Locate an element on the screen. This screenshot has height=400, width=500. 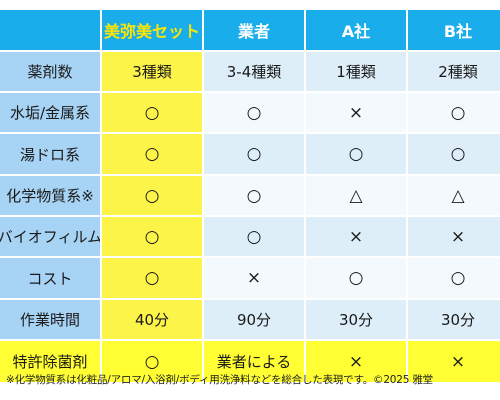
cell-cost-gyosha: × is located at coordinates (254, 278).